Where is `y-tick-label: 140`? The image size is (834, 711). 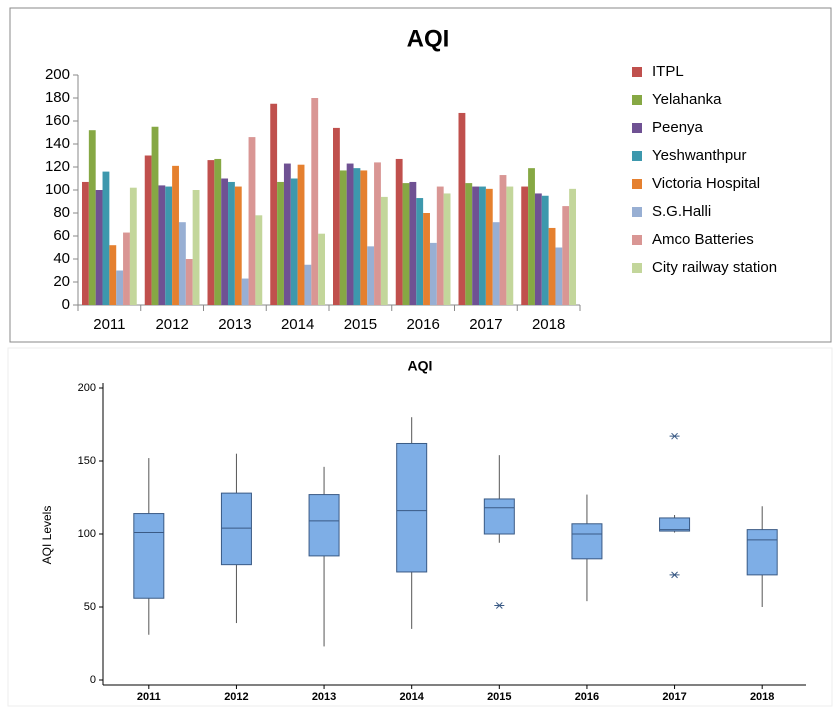
y-tick-label: 140 is located at coordinates (57, 143).